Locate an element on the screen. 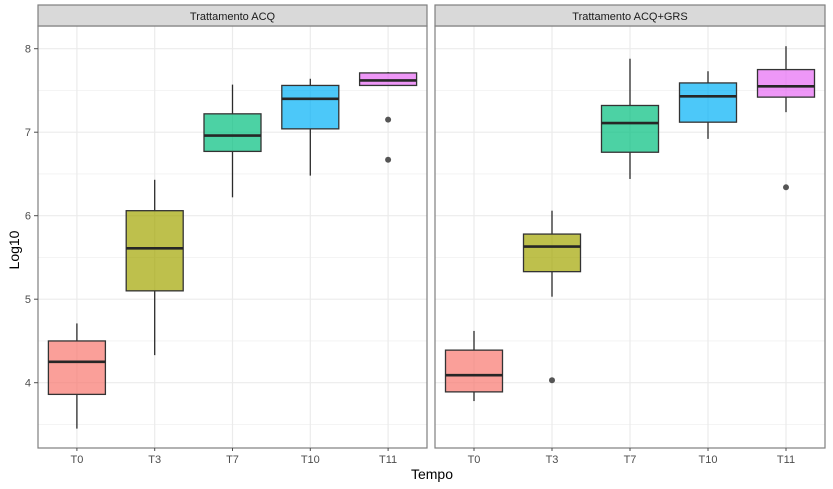  facet-strip-label: Trattamento ACQ is located at coordinates (233, 17).